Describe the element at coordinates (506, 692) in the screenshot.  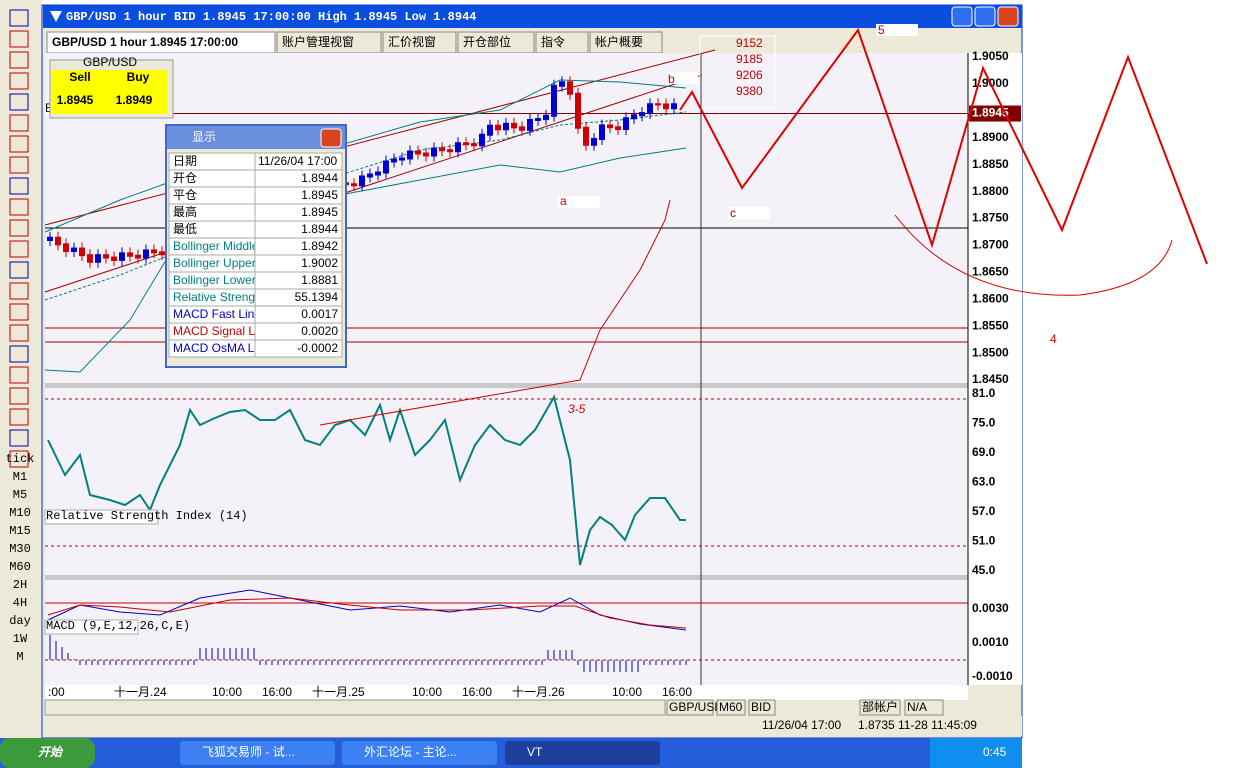
I see `time-axis-area` at that location.